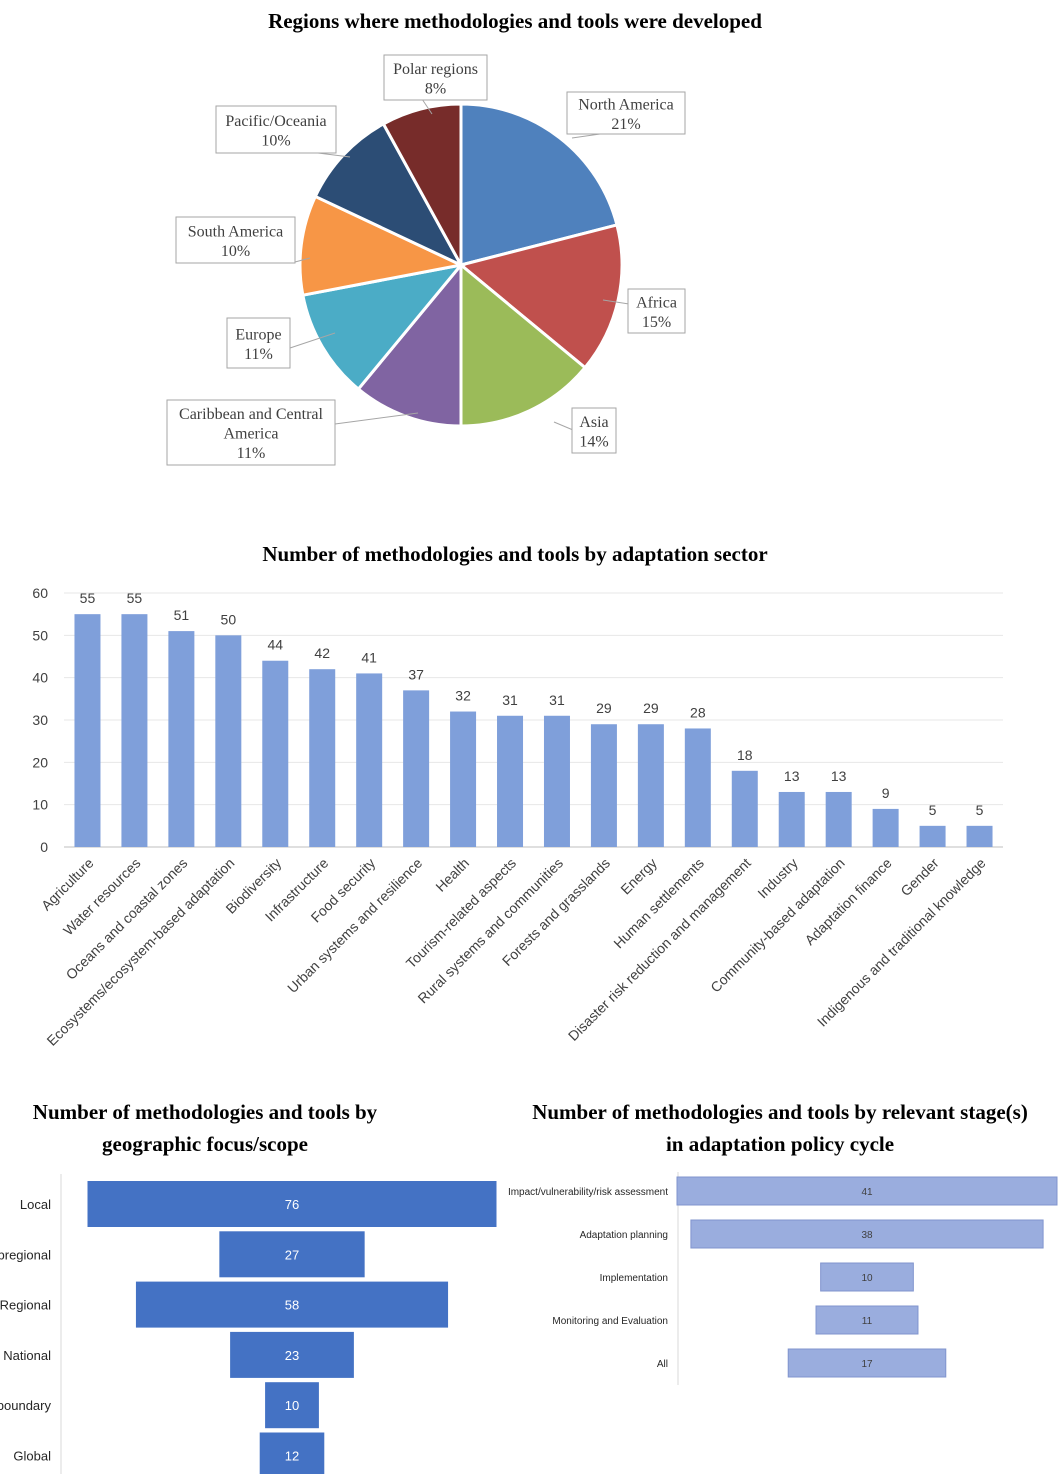 Image resolution: width=1063 pixels, height=1474 pixels. Describe the element at coordinates (322, 653) in the screenshot. I see `bar-value-label: 42` at that location.